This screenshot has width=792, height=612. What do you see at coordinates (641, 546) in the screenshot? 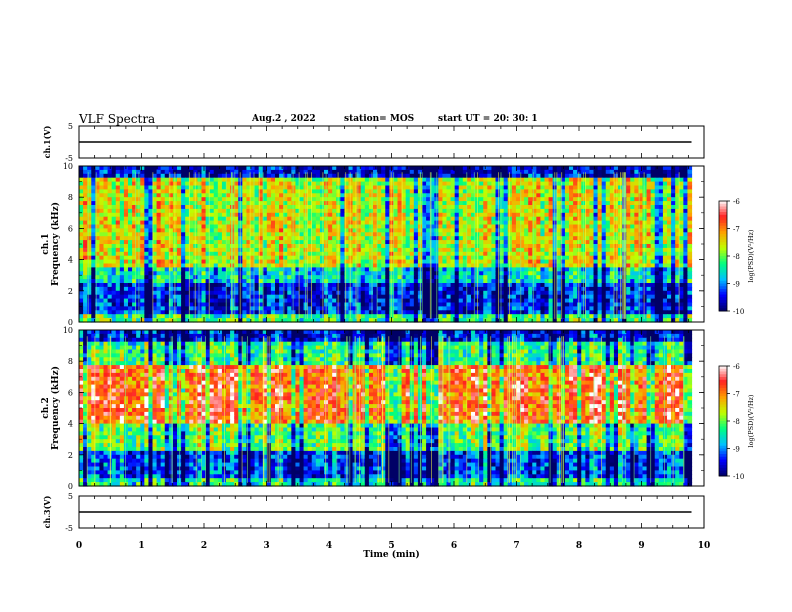
I see `x-tick-label: 9` at bounding box center [641, 546].